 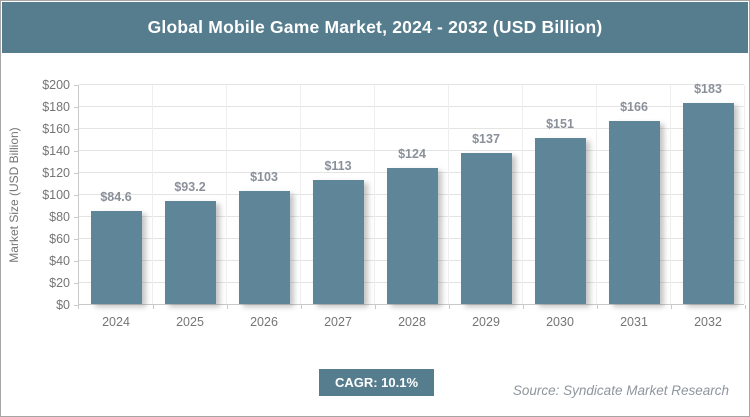 I want to click on y-axis-tick-label: $180, so click(x=56, y=107).